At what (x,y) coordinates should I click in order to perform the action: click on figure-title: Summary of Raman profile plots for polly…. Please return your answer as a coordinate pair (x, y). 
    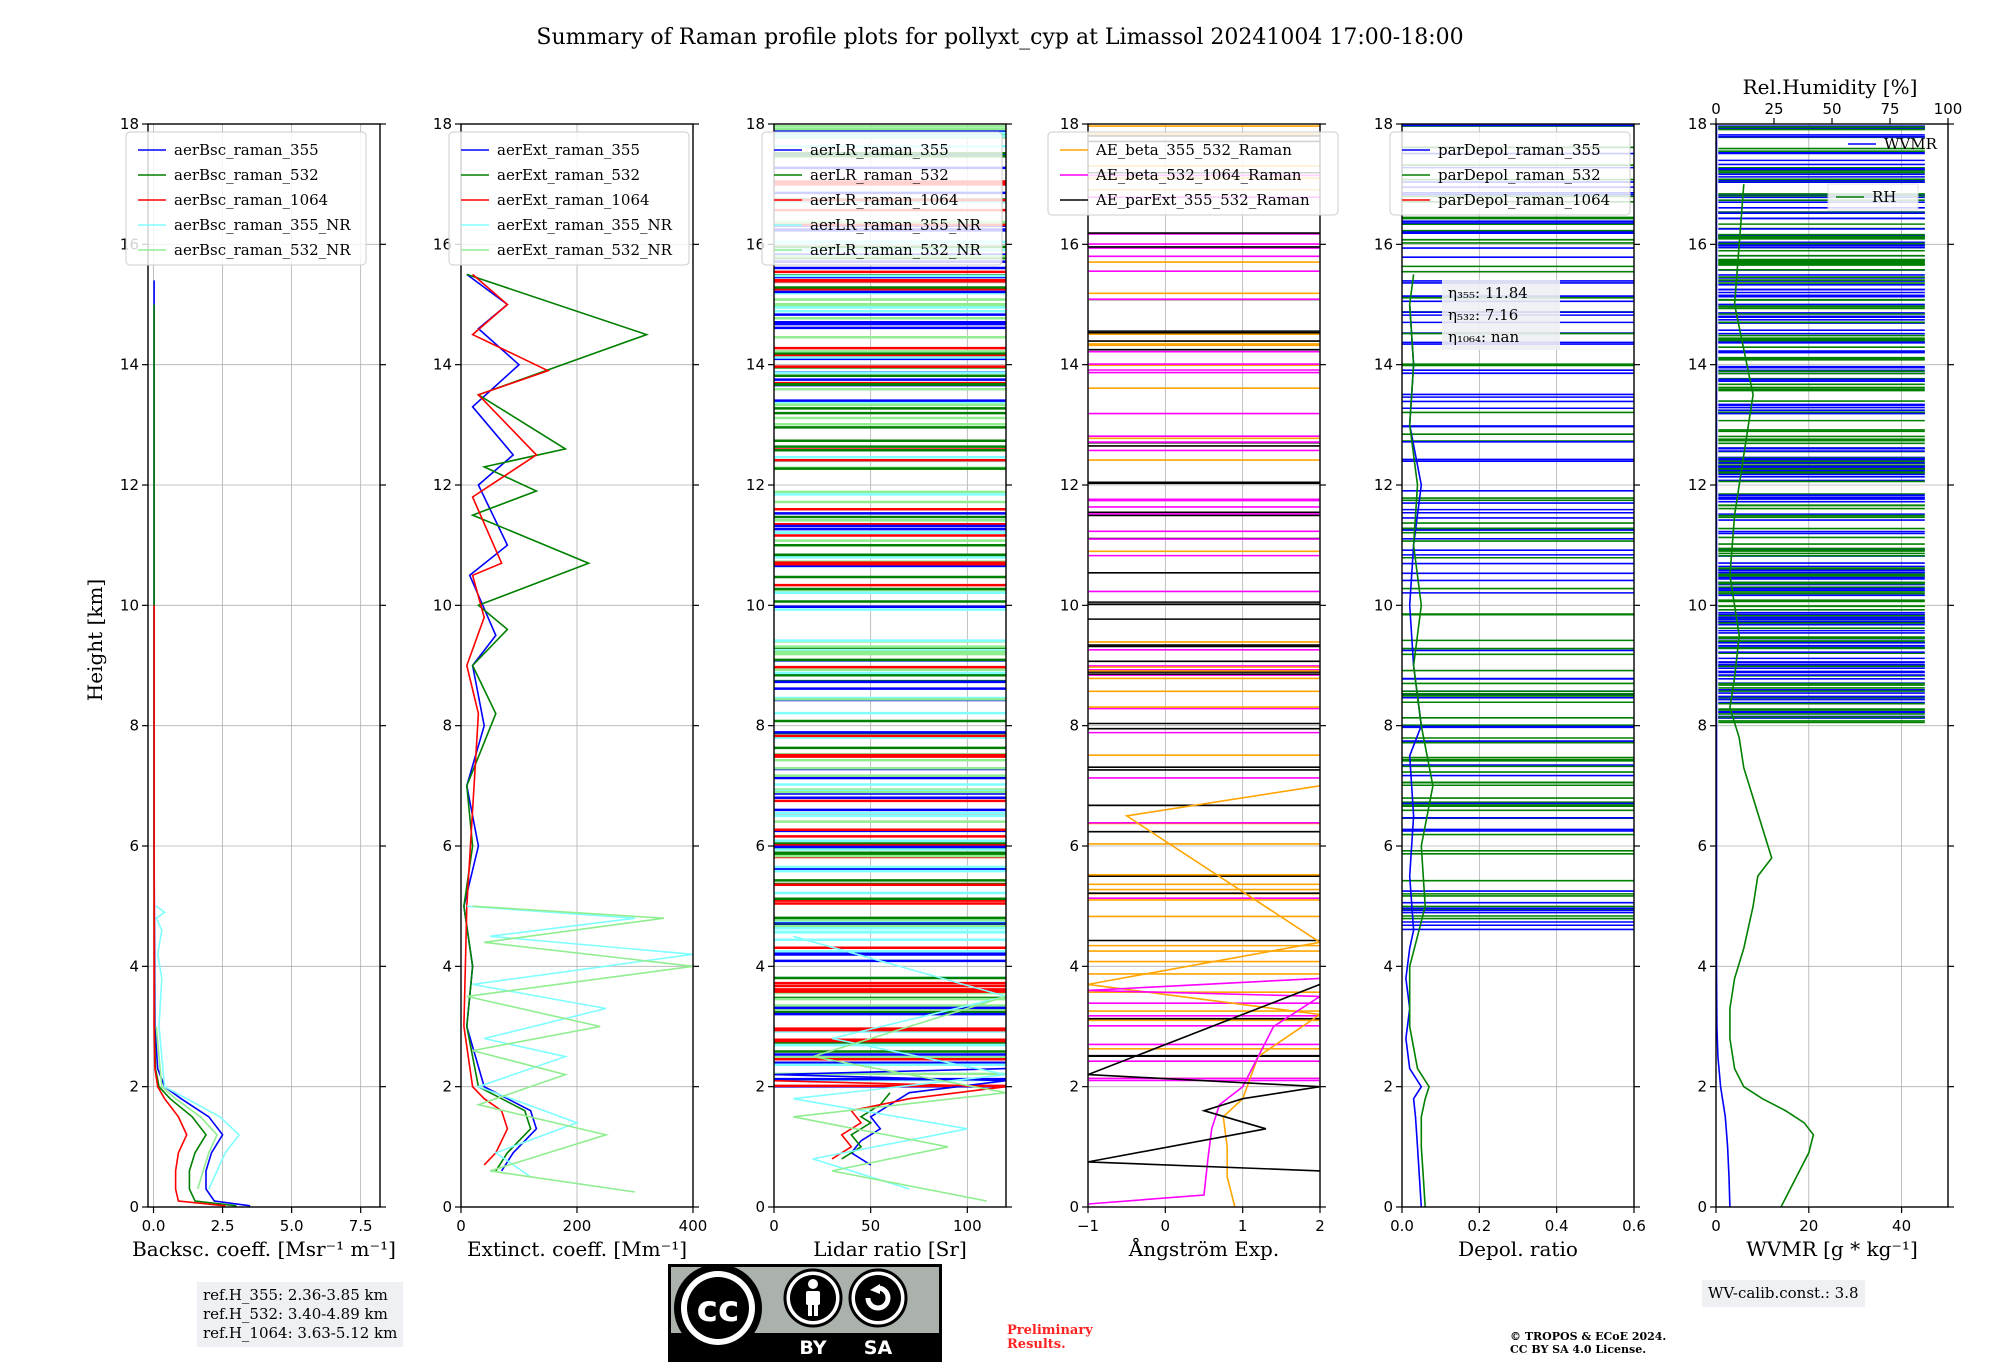
    Looking at the image, I should click on (999, 37).